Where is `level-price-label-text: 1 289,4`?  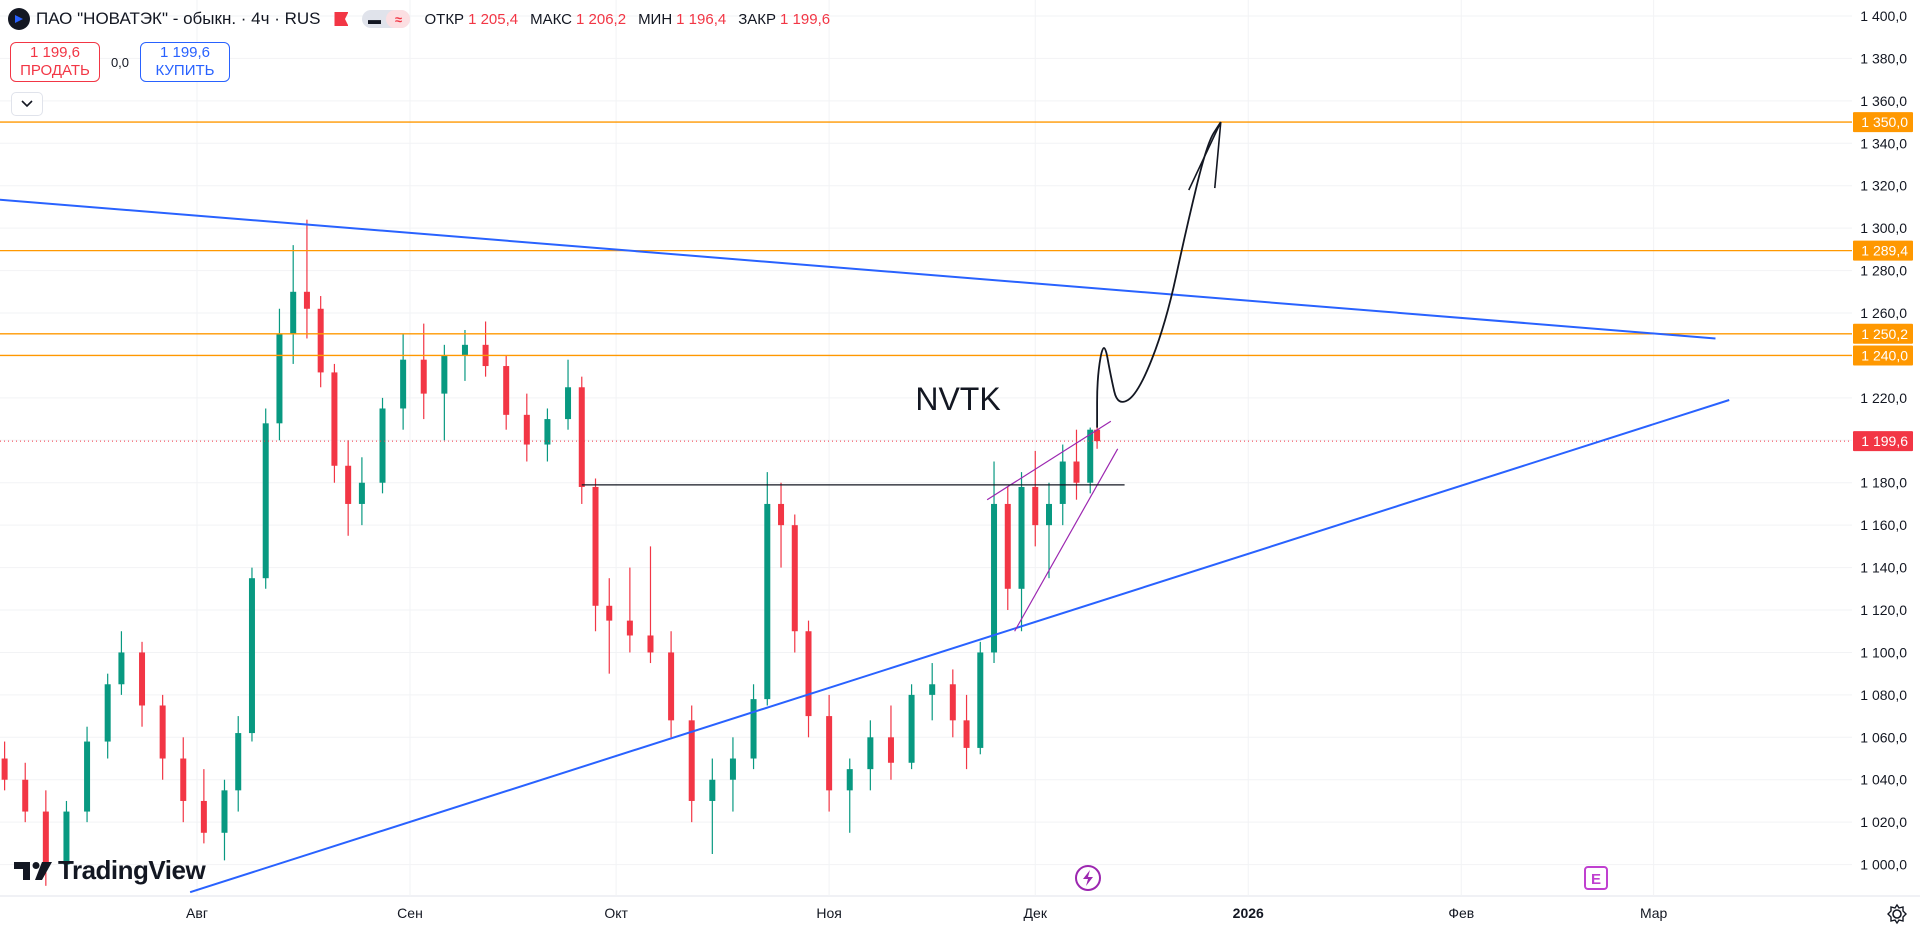
level-price-label-text: 1 289,4 is located at coordinates (1884, 251).